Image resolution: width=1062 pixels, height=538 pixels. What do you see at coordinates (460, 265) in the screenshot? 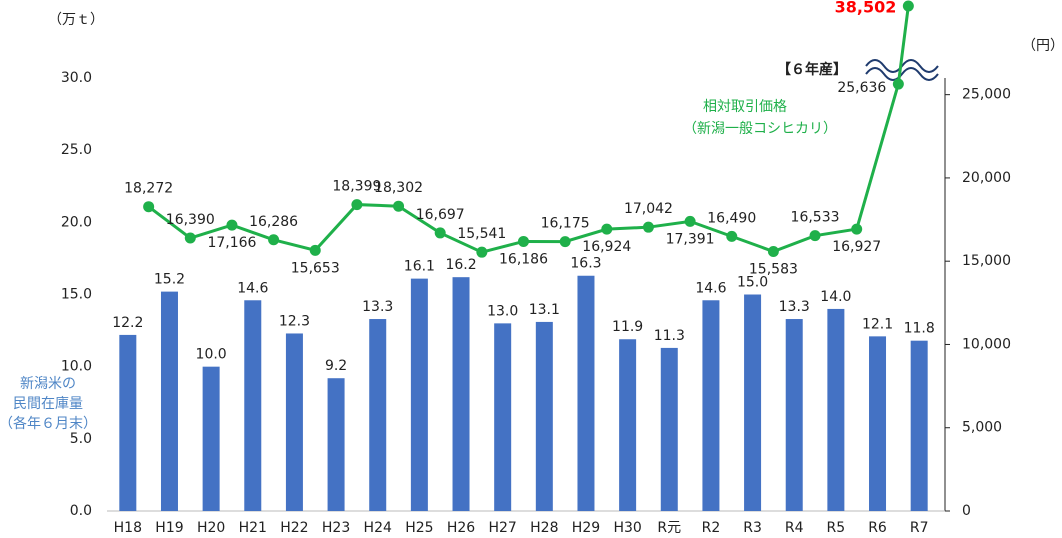
I see `bar-label: 16.2` at bounding box center [460, 265].